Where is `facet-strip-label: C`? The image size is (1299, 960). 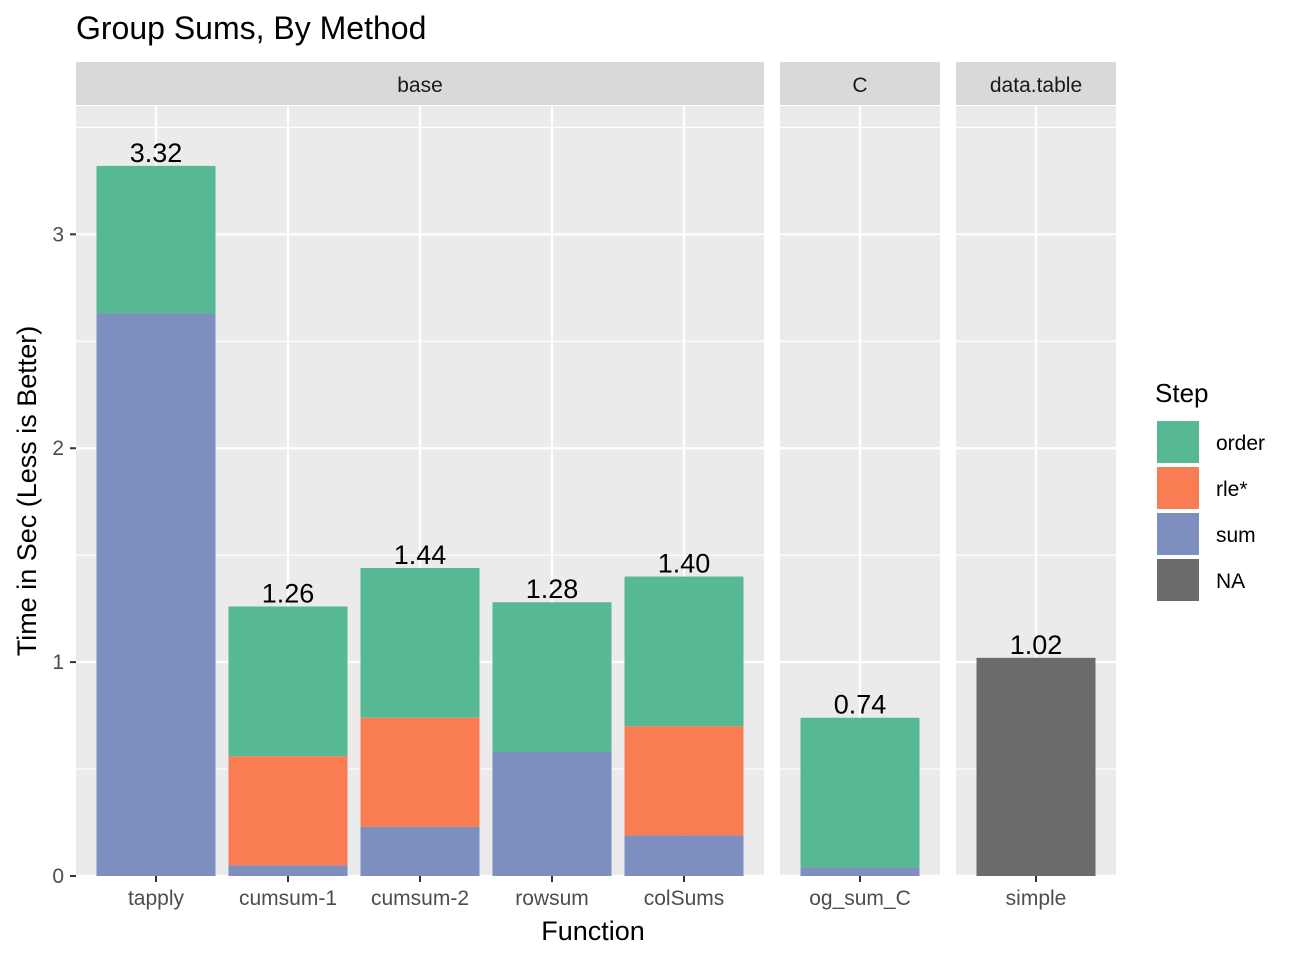 facet-strip-label: C is located at coordinates (859, 85).